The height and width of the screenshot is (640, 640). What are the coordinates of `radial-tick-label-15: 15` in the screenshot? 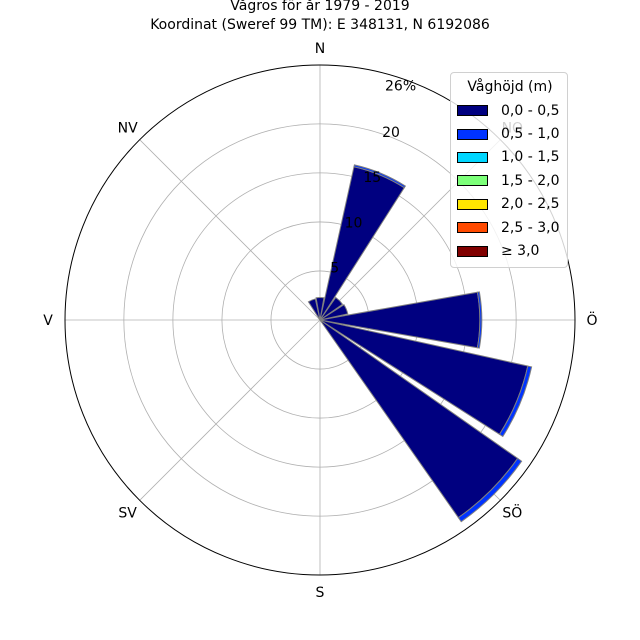 It's located at (372, 178).